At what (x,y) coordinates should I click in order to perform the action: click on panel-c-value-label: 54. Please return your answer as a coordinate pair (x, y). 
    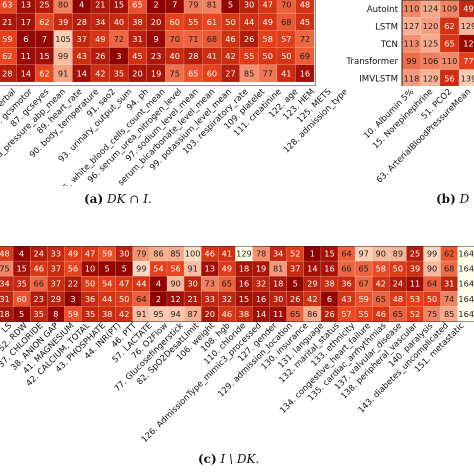
    Looking at the image, I should click on (107, 284).